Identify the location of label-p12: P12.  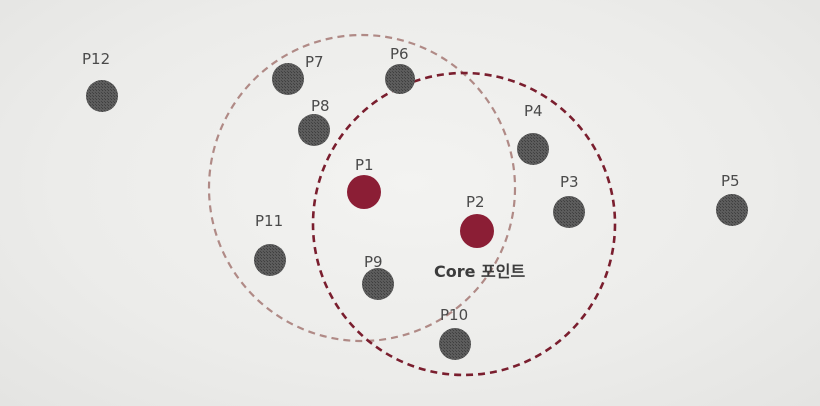
(96, 59).